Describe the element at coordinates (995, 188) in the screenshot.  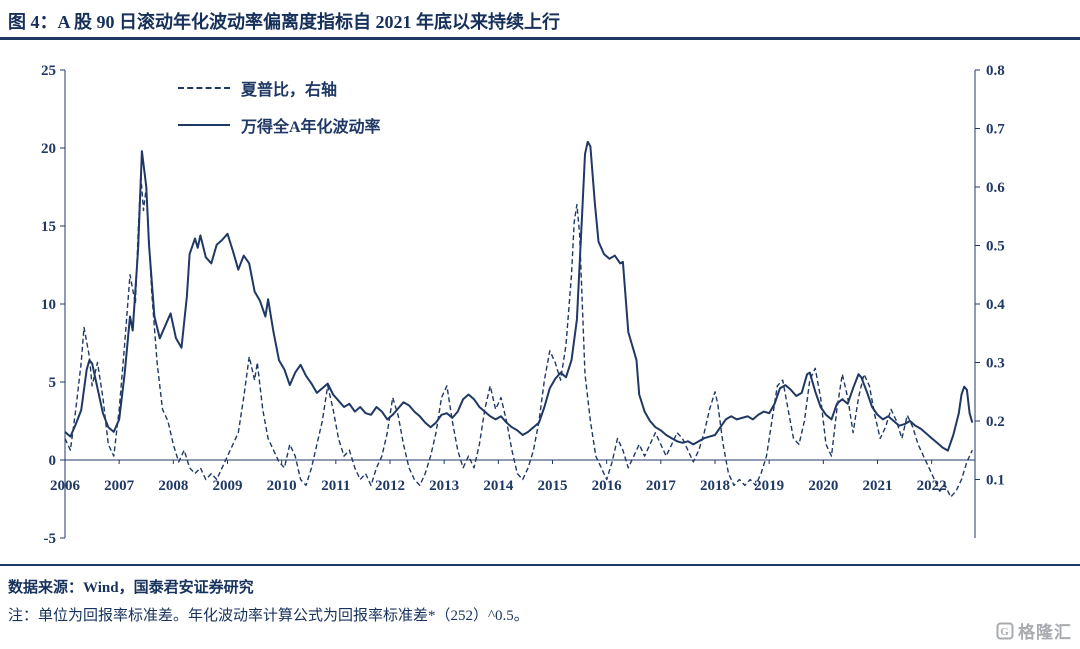
I see `right-axis-tick-label: 0.6` at that location.